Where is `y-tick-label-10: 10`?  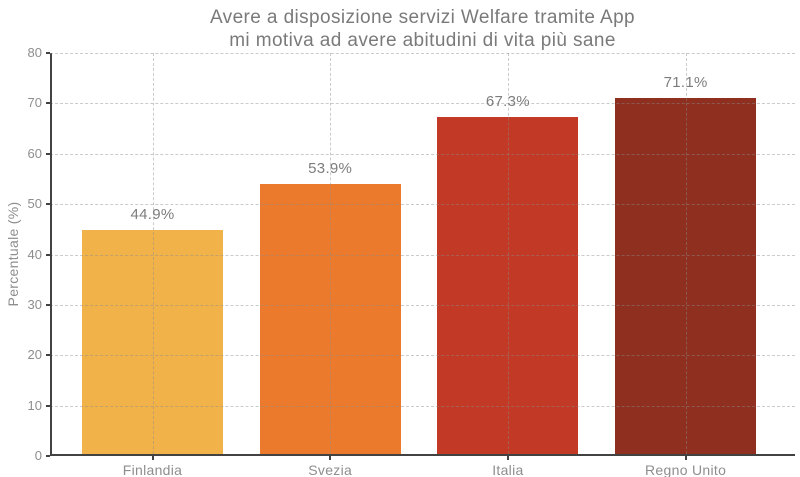 y-tick-label-10: 10 is located at coordinates (34, 405).